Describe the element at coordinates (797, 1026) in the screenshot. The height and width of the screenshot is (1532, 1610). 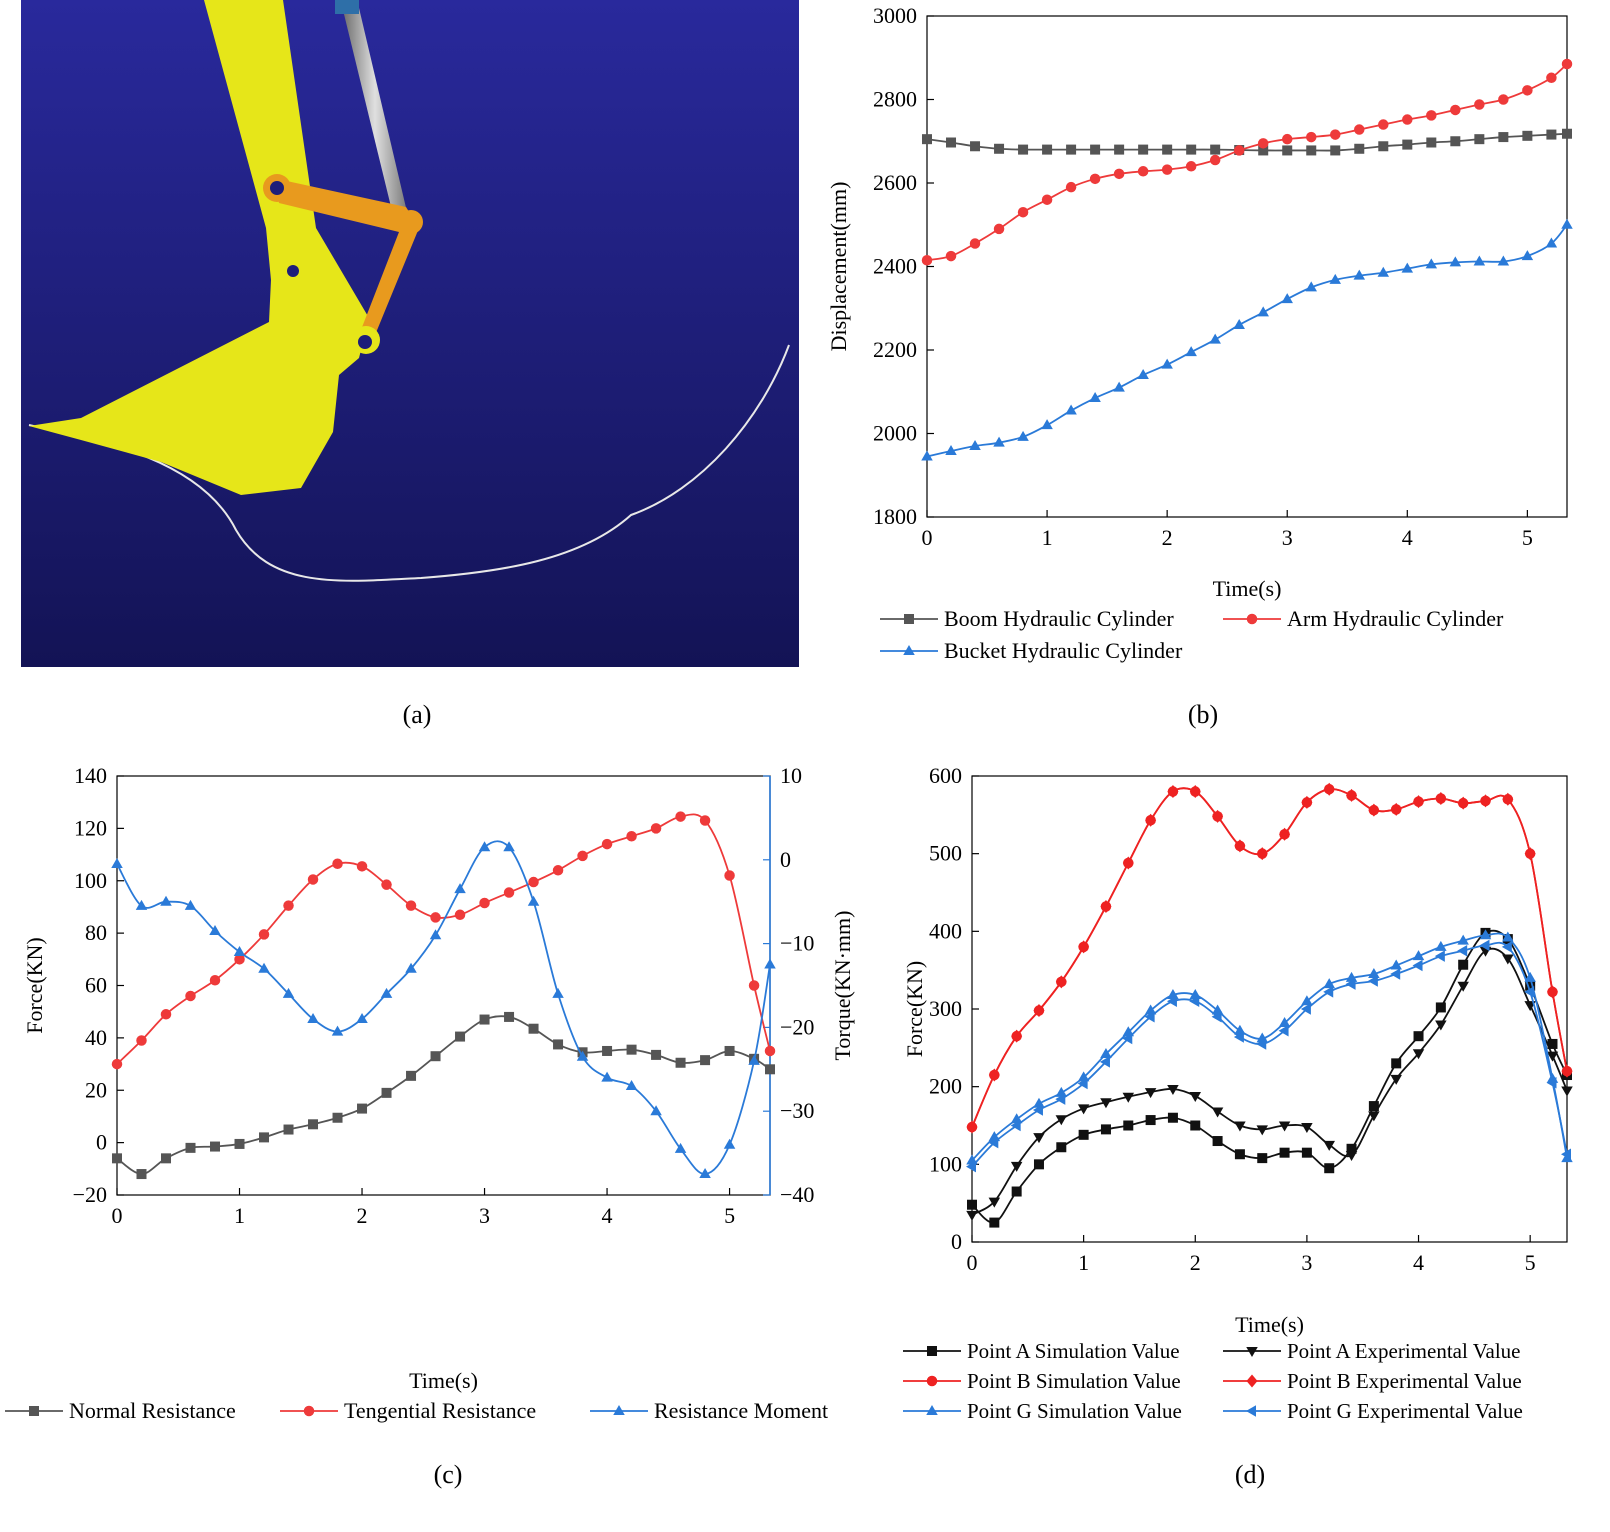
I see `y-right-tick-label: −20` at that location.